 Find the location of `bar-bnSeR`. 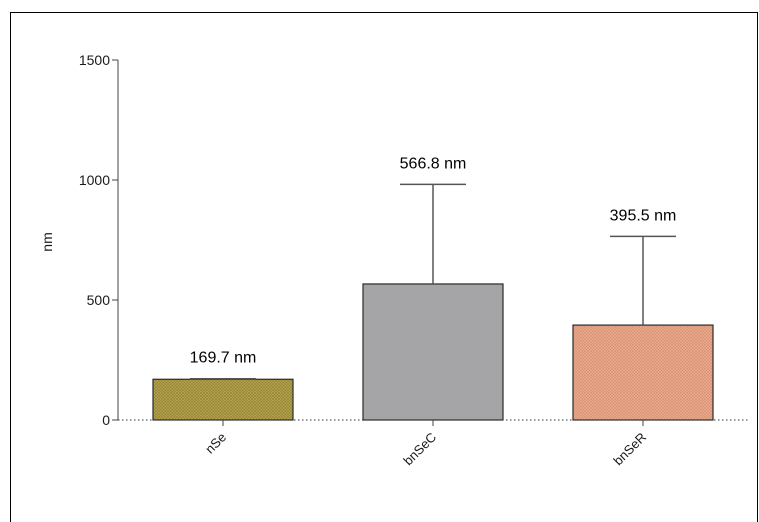

bar-bnSeR is located at coordinates (643, 372).